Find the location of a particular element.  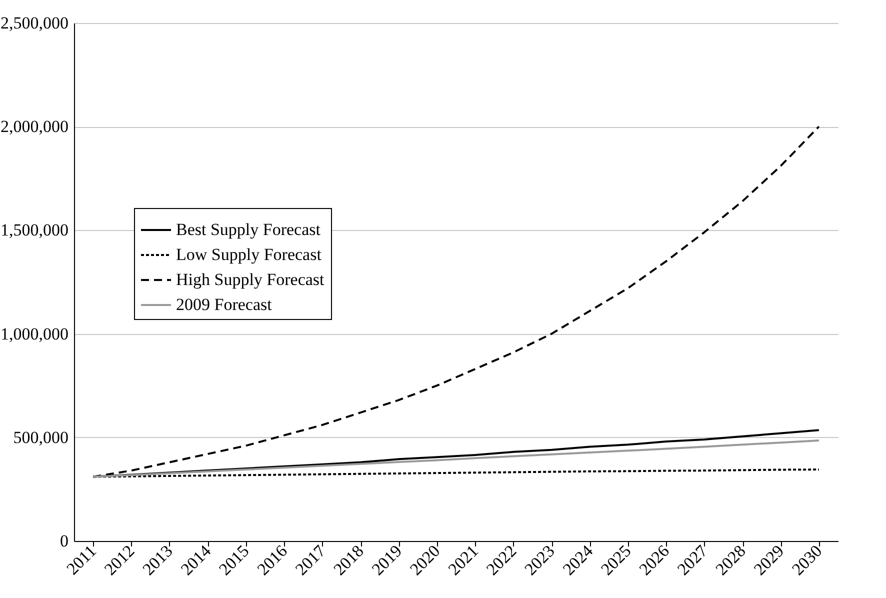

legend-label: Low Supply Forecast is located at coordinates (249, 254).